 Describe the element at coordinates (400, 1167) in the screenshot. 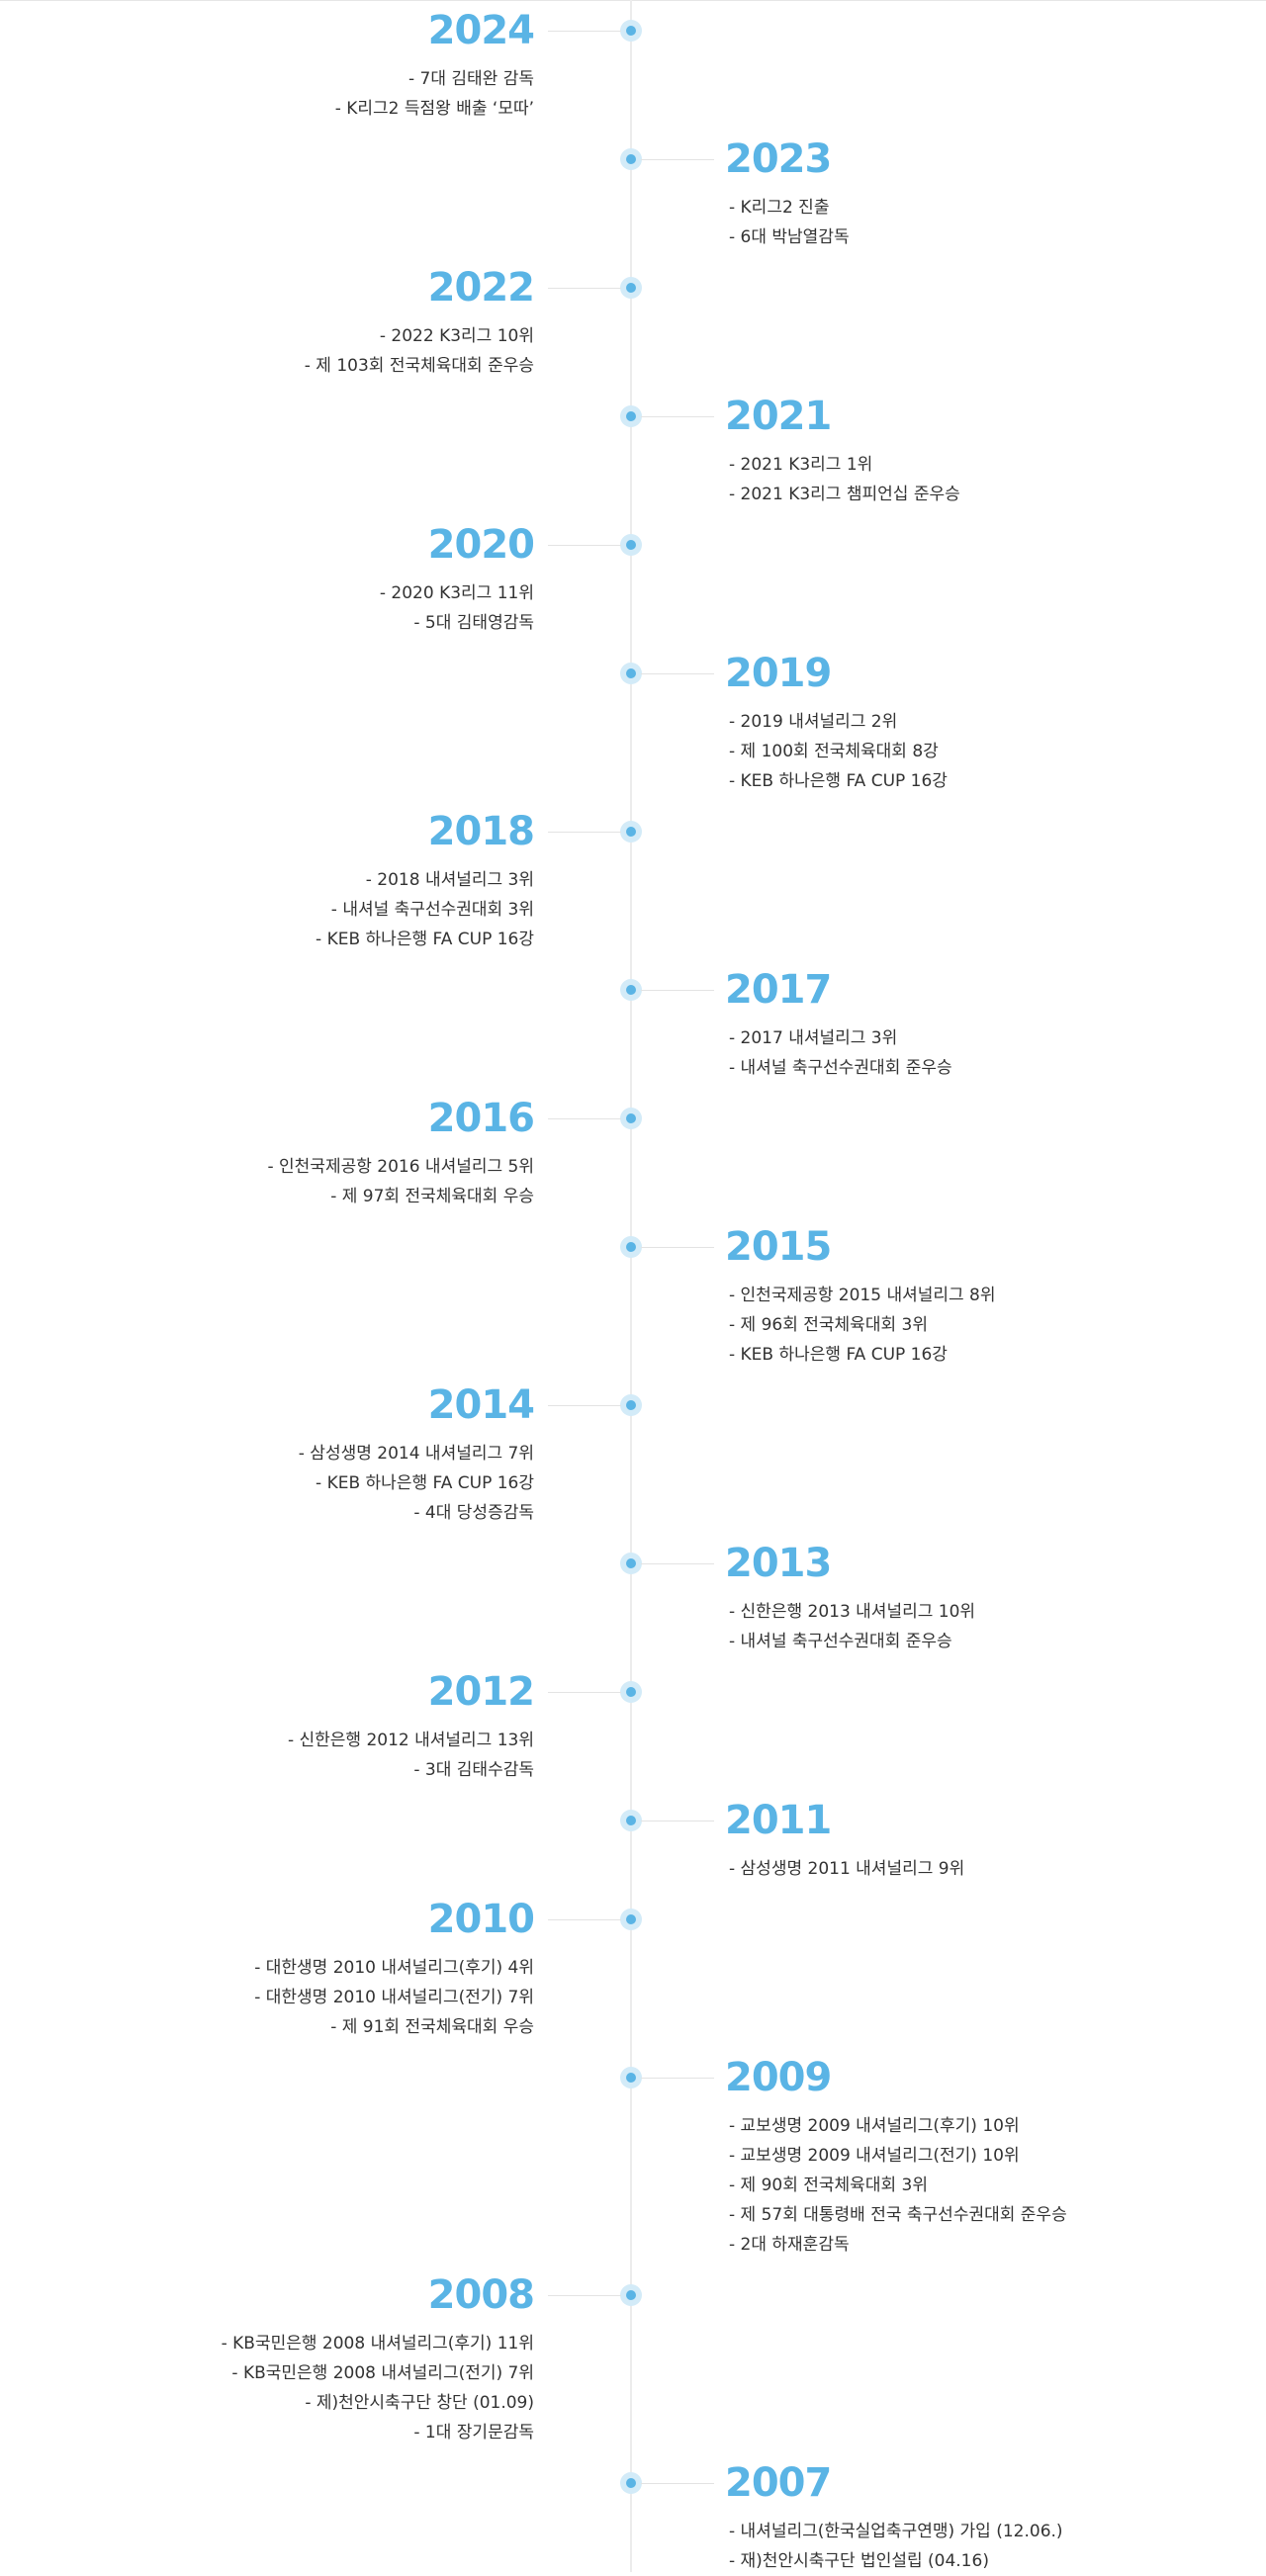

I see `event-item: - 인천국제공항 2016 내셔널리그 5위` at that location.